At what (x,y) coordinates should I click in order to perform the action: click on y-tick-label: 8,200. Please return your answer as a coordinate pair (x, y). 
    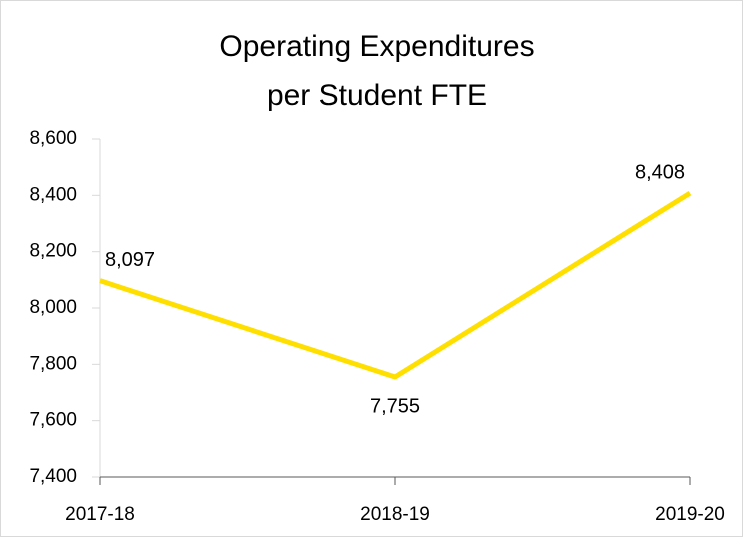
    Looking at the image, I should click on (53, 251).